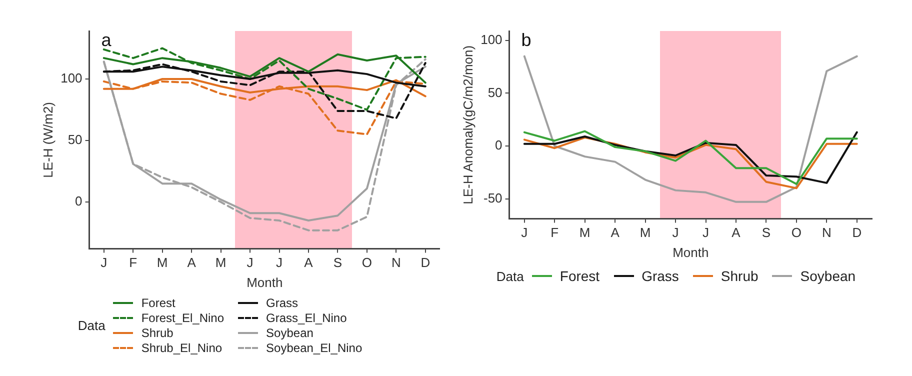 The image size is (912, 376). I want to click on legend-label: Soybean_El_Nino, so click(314, 348).